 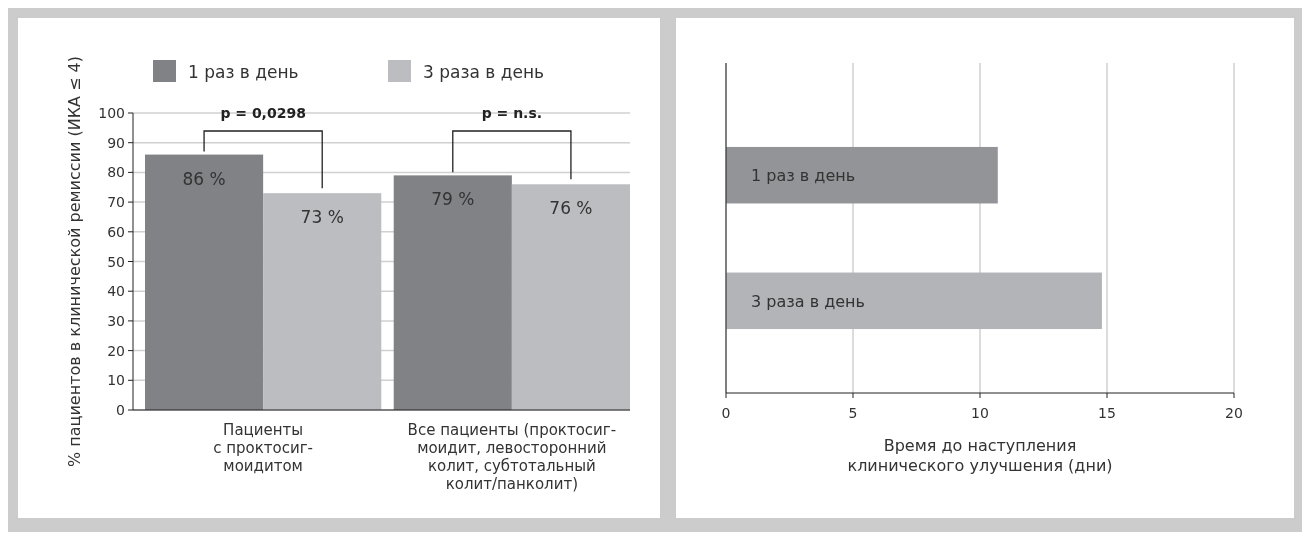 What do you see at coordinates (116, 350) in the screenshot?
I see `y-tick-label: 20` at bounding box center [116, 350].